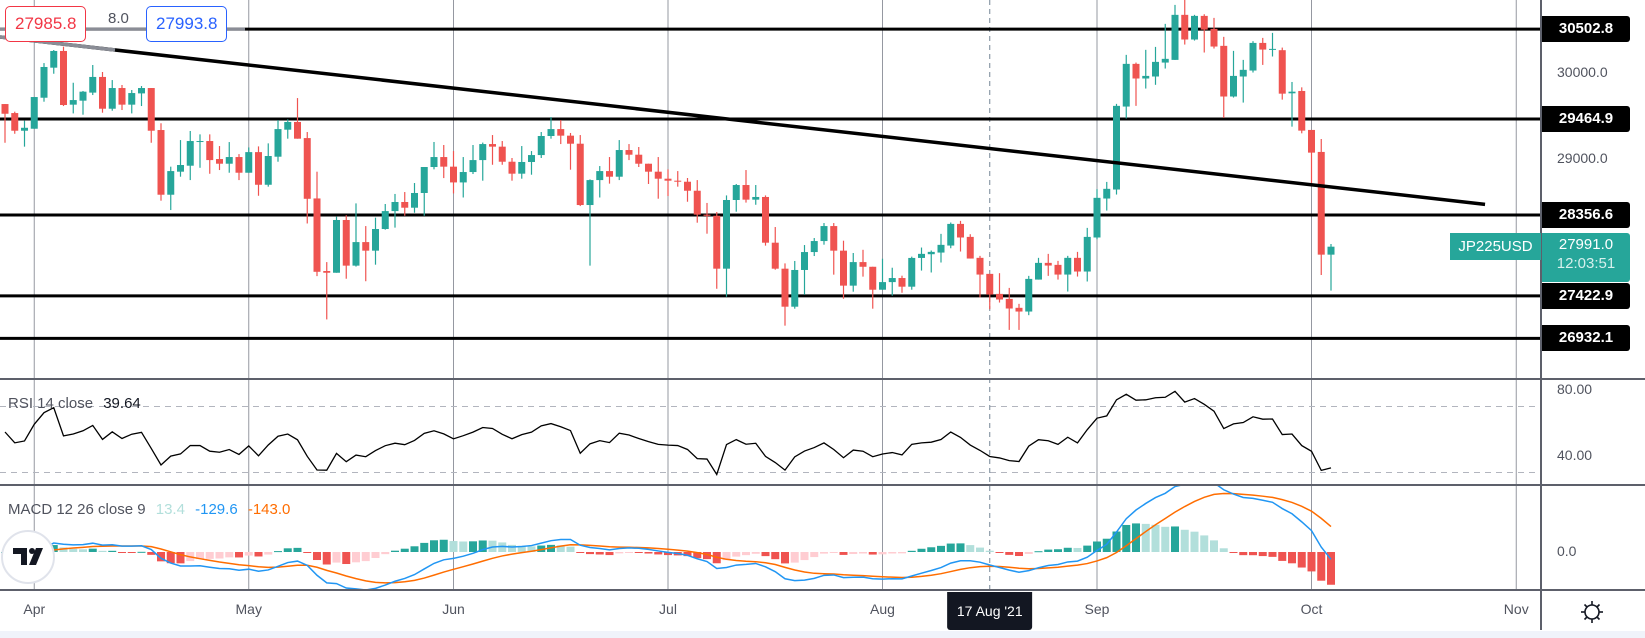  I want to click on symbol-label: JP225USD, so click(1495, 246).